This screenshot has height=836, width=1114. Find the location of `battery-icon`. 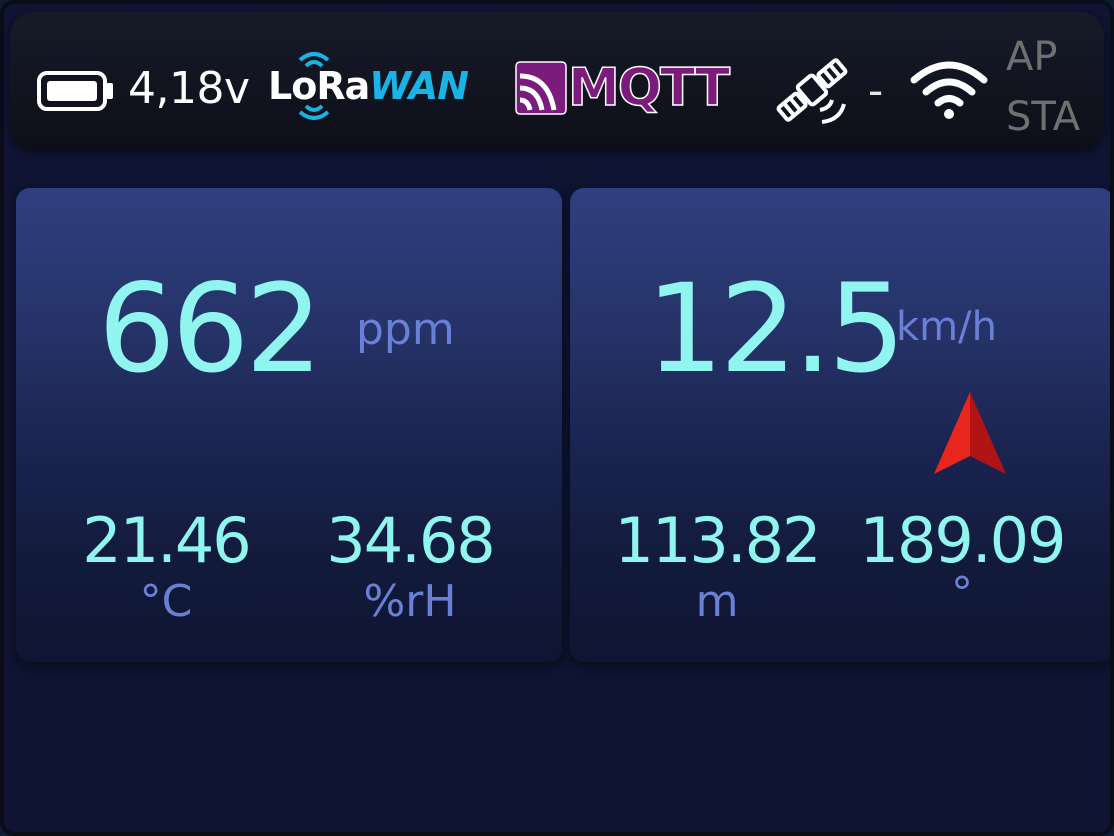

battery-icon is located at coordinates (76, 93).